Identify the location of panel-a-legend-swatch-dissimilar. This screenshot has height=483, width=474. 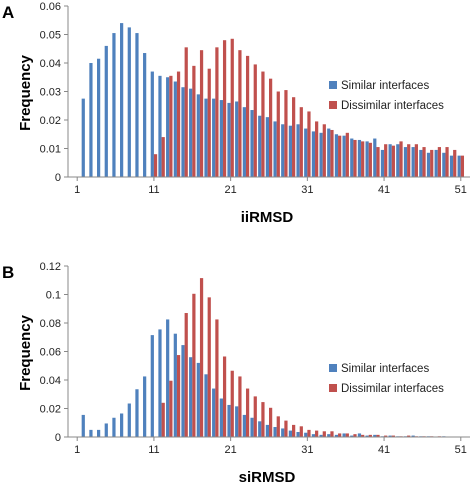
(333, 105).